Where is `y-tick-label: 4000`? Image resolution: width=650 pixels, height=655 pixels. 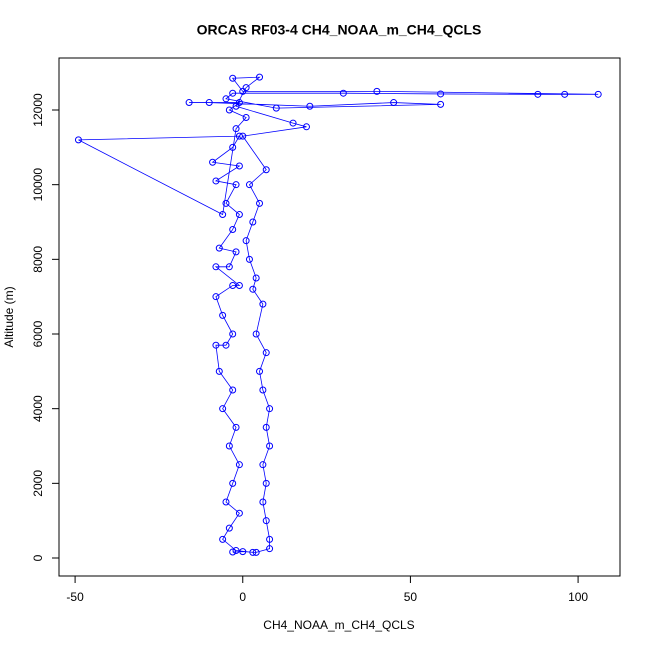
y-tick-label: 4000 is located at coordinates (38, 408).